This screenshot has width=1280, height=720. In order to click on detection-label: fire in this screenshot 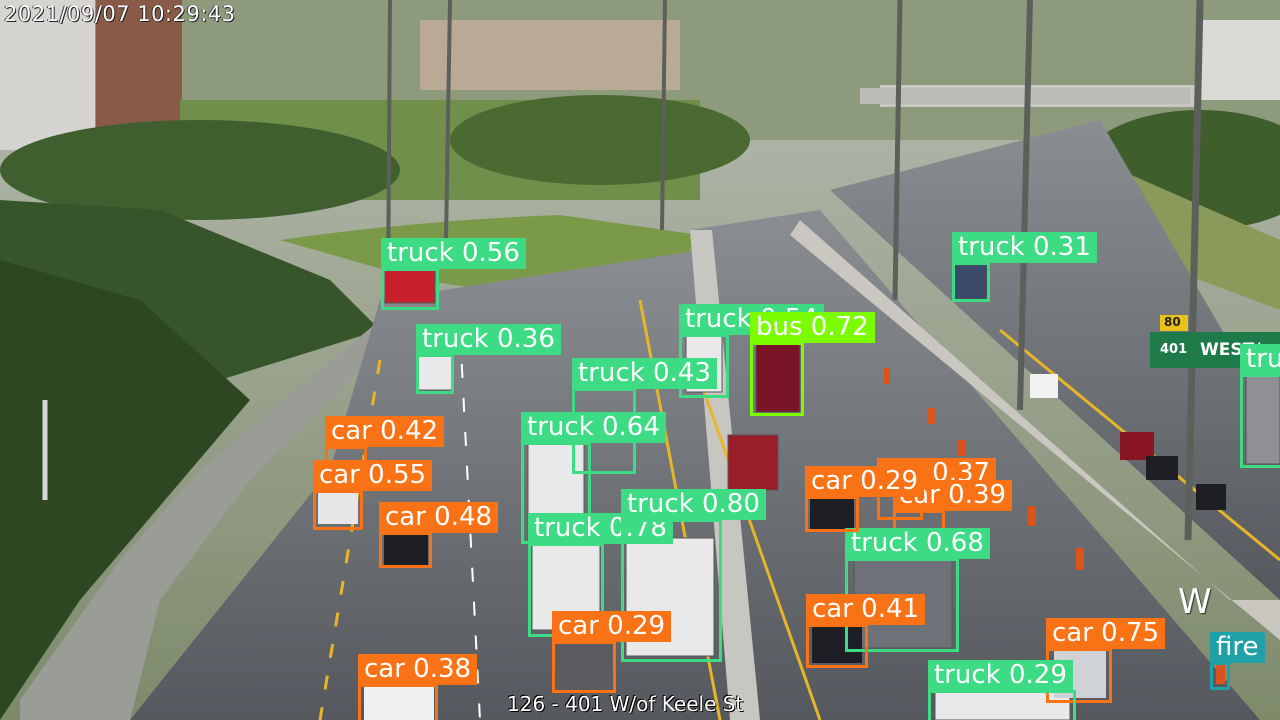, I will do `click(1237, 647)`.